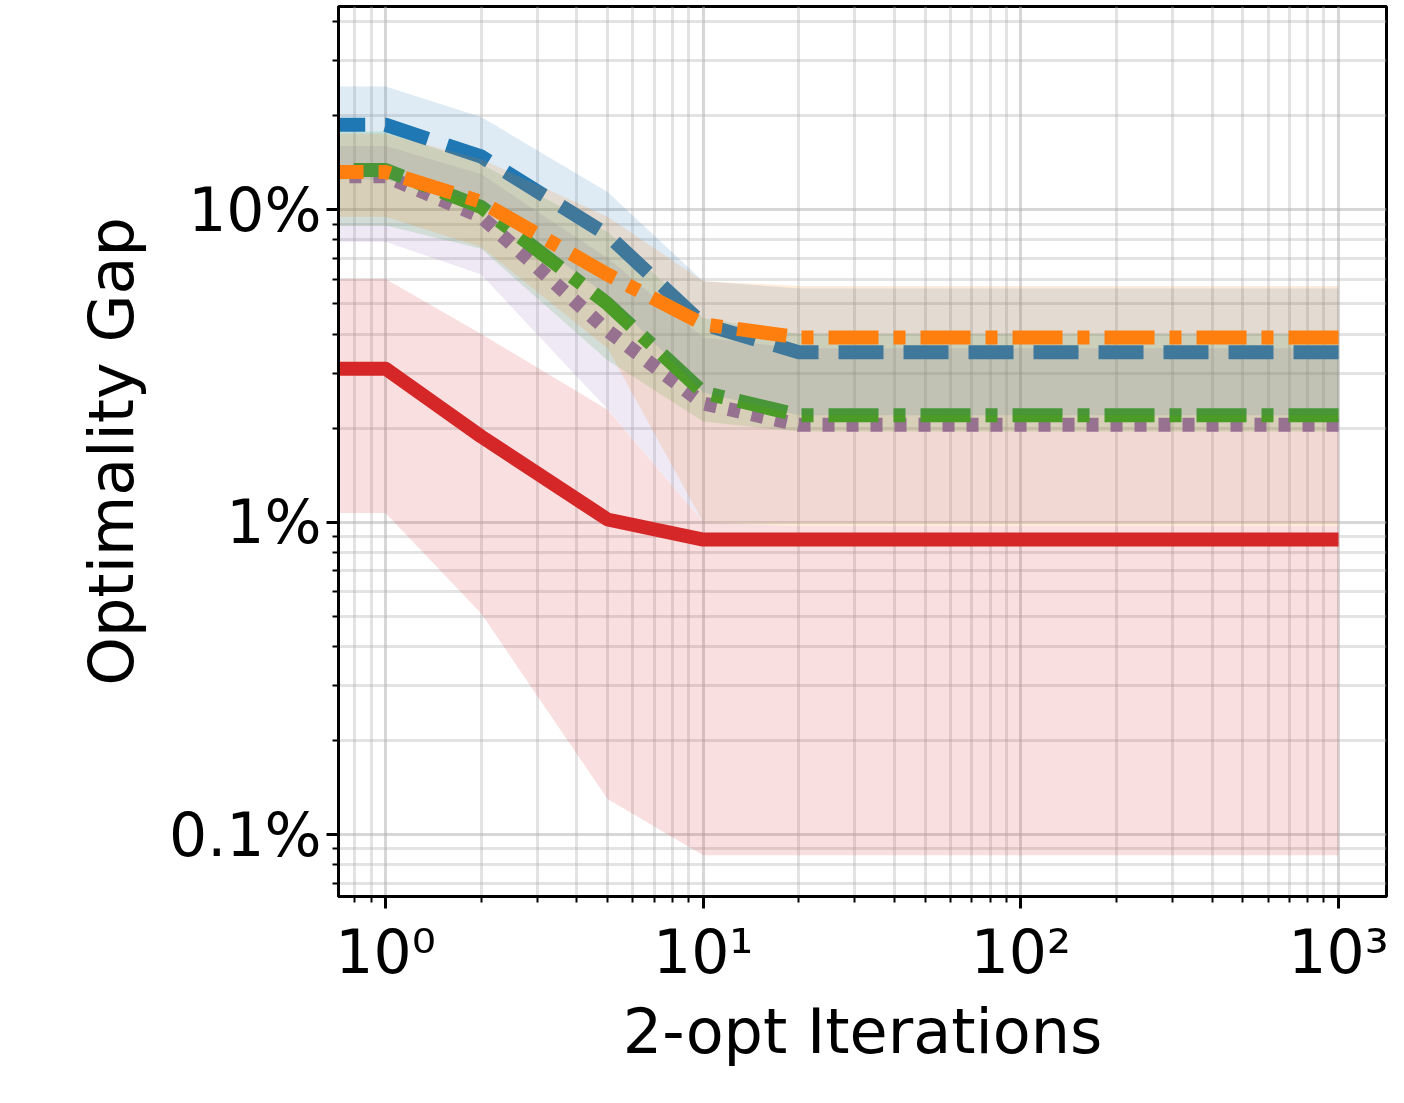  What do you see at coordinates (274, 522) in the screenshot?
I see `y-tick-label: 1%` at bounding box center [274, 522].